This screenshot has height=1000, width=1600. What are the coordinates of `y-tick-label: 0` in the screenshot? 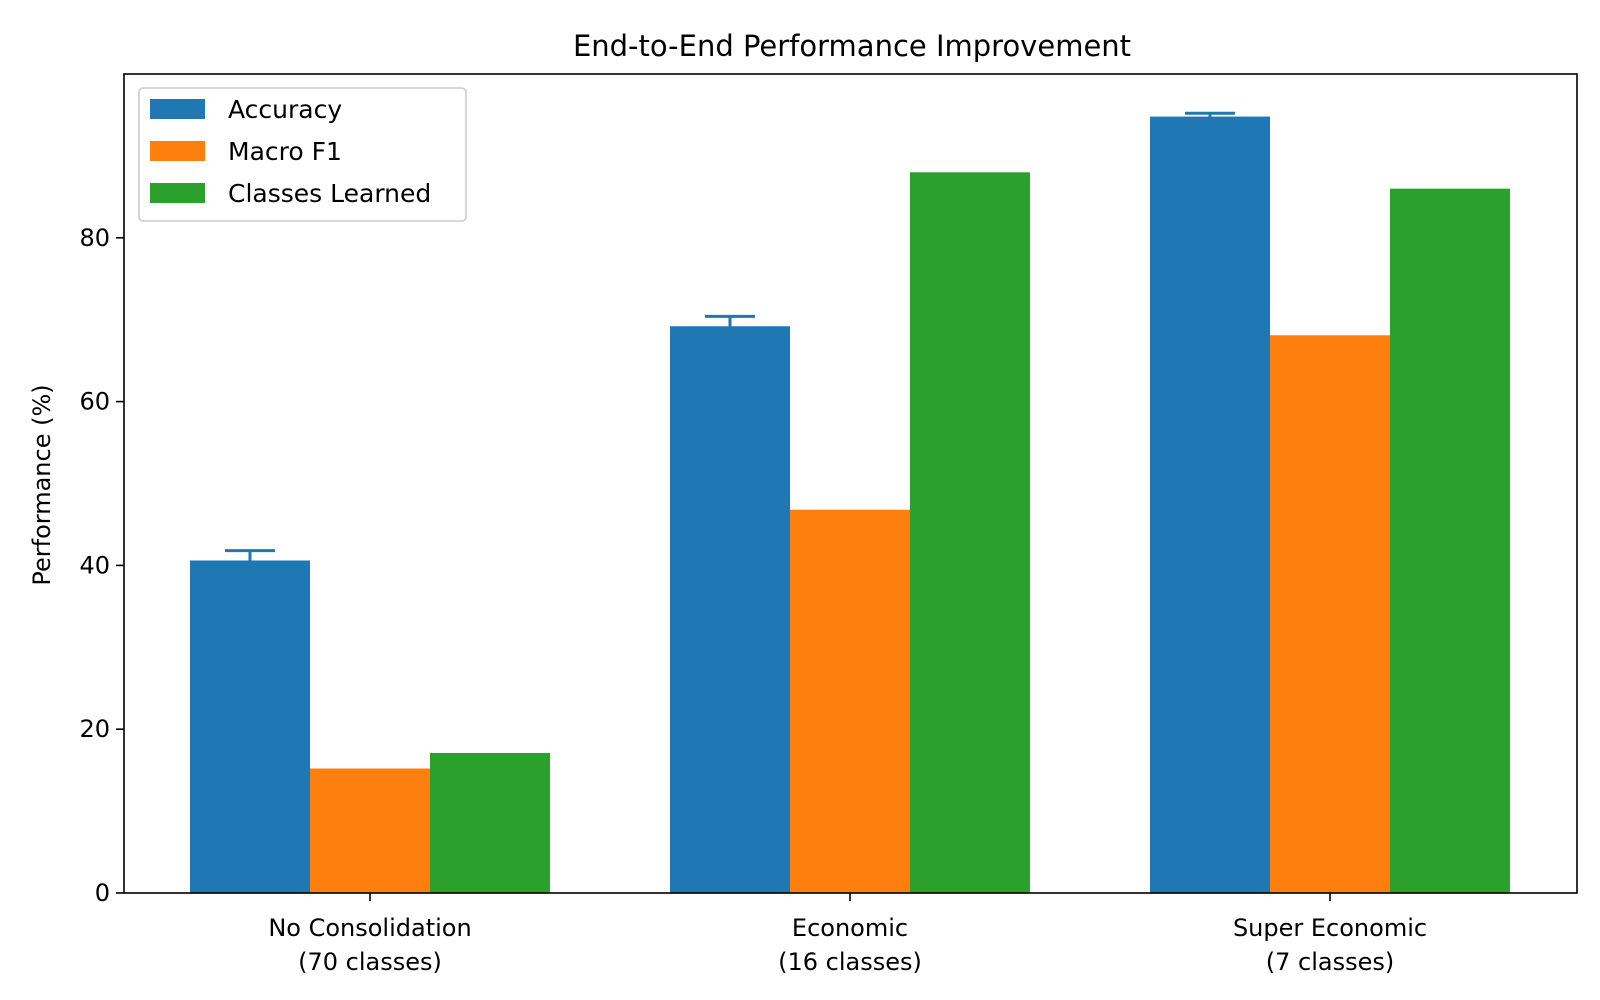 It's located at (102, 893).